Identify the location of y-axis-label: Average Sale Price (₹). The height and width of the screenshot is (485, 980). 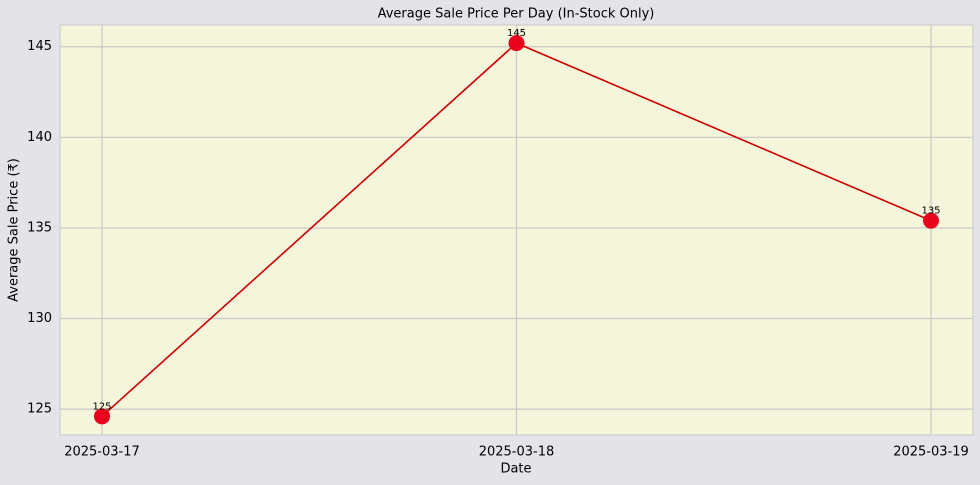
(14, 230).